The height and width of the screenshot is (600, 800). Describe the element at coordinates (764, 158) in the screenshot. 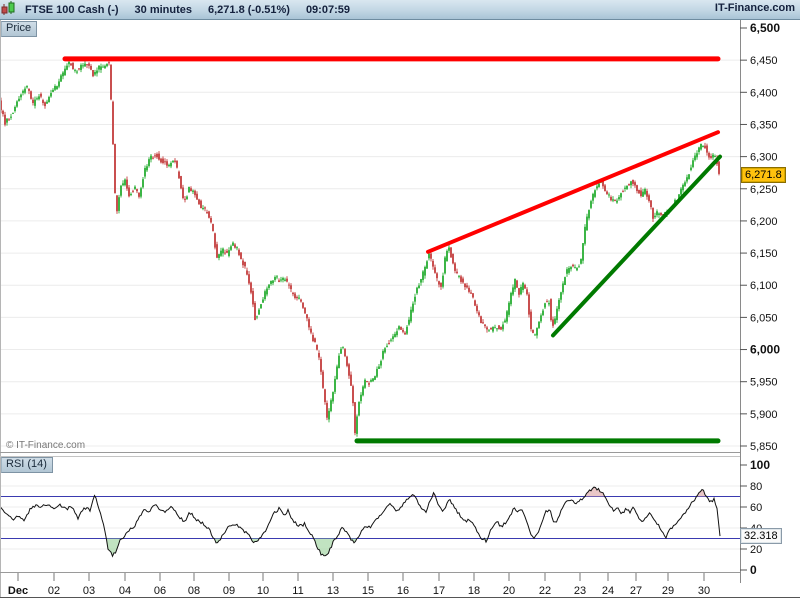

I see `svg-text: 6,300` at that location.